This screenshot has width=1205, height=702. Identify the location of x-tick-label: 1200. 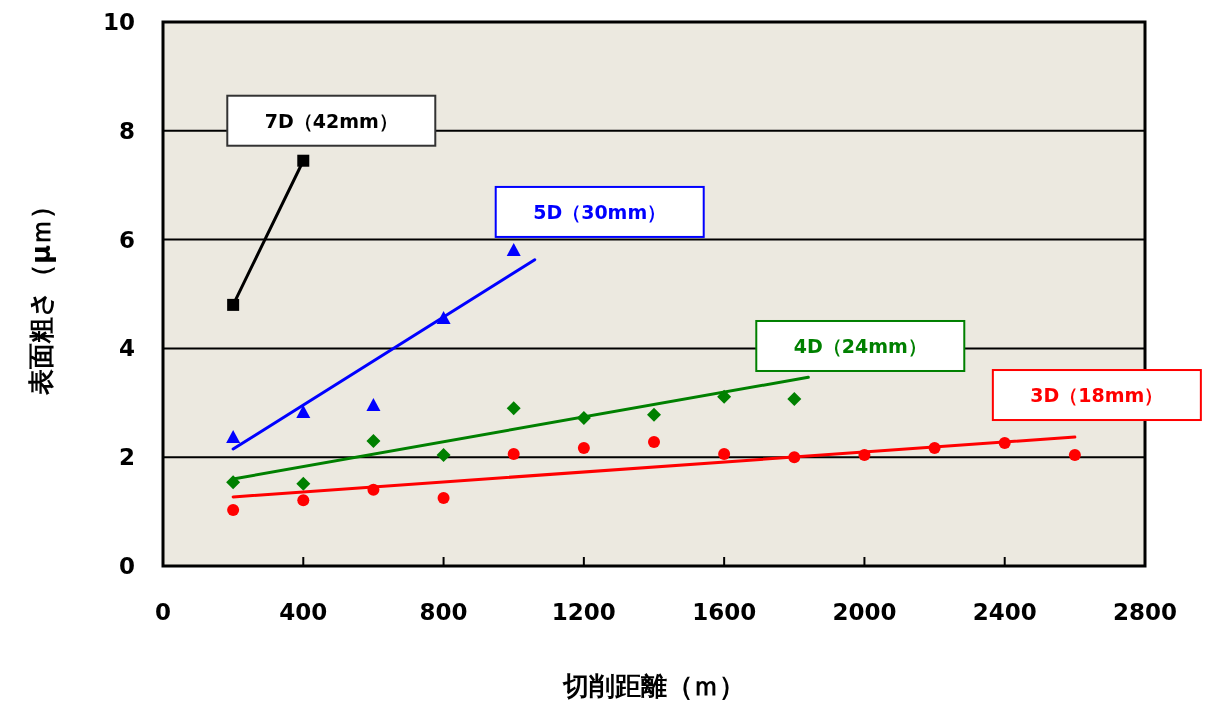
(583, 612).